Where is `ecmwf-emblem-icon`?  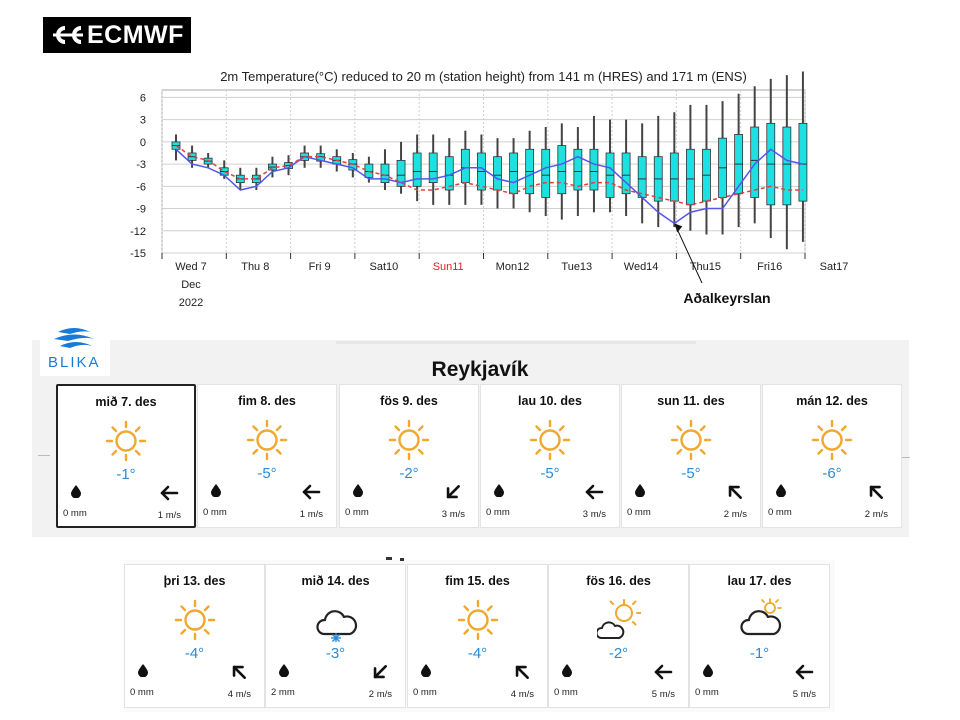
ecmwf-emblem-icon is located at coordinates (68, 35).